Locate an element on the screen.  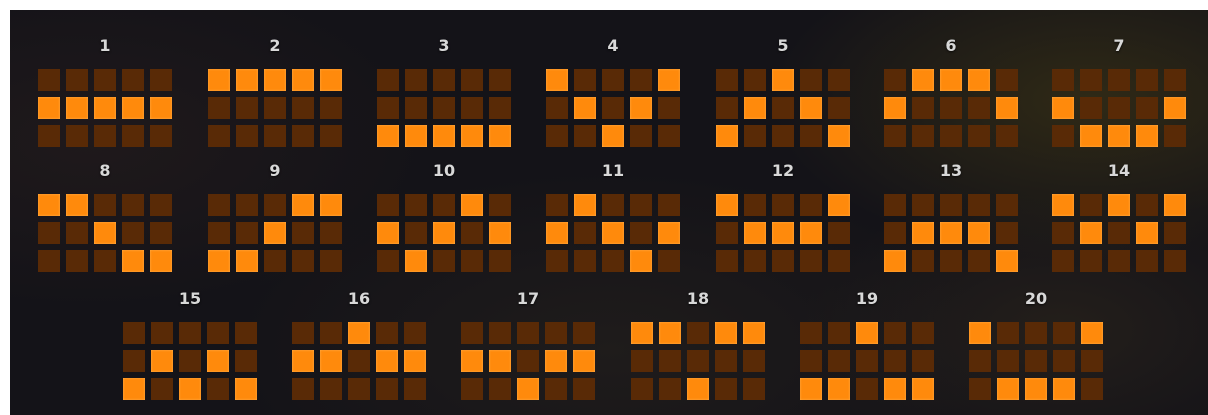
payline-number: 14 is located at coordinates (1119, 170).